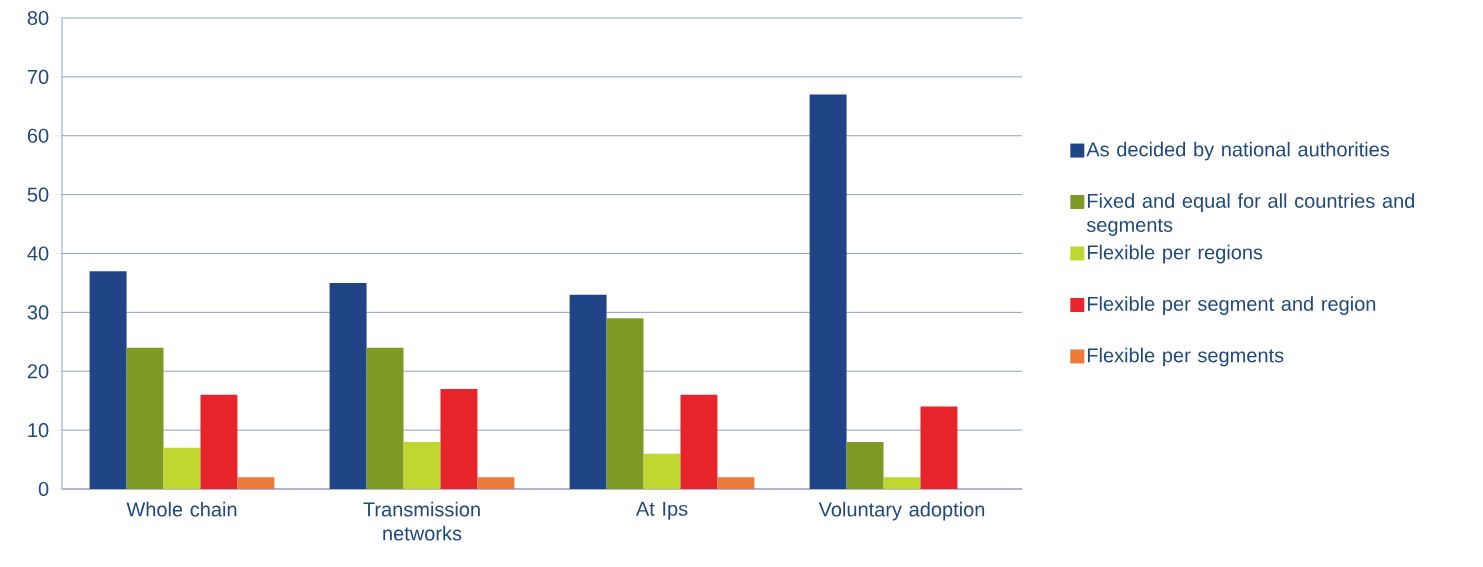 The height and width of the screenshot is (567, 1483). I want to click on x-tick-label: At Ips, so click(661, 510).